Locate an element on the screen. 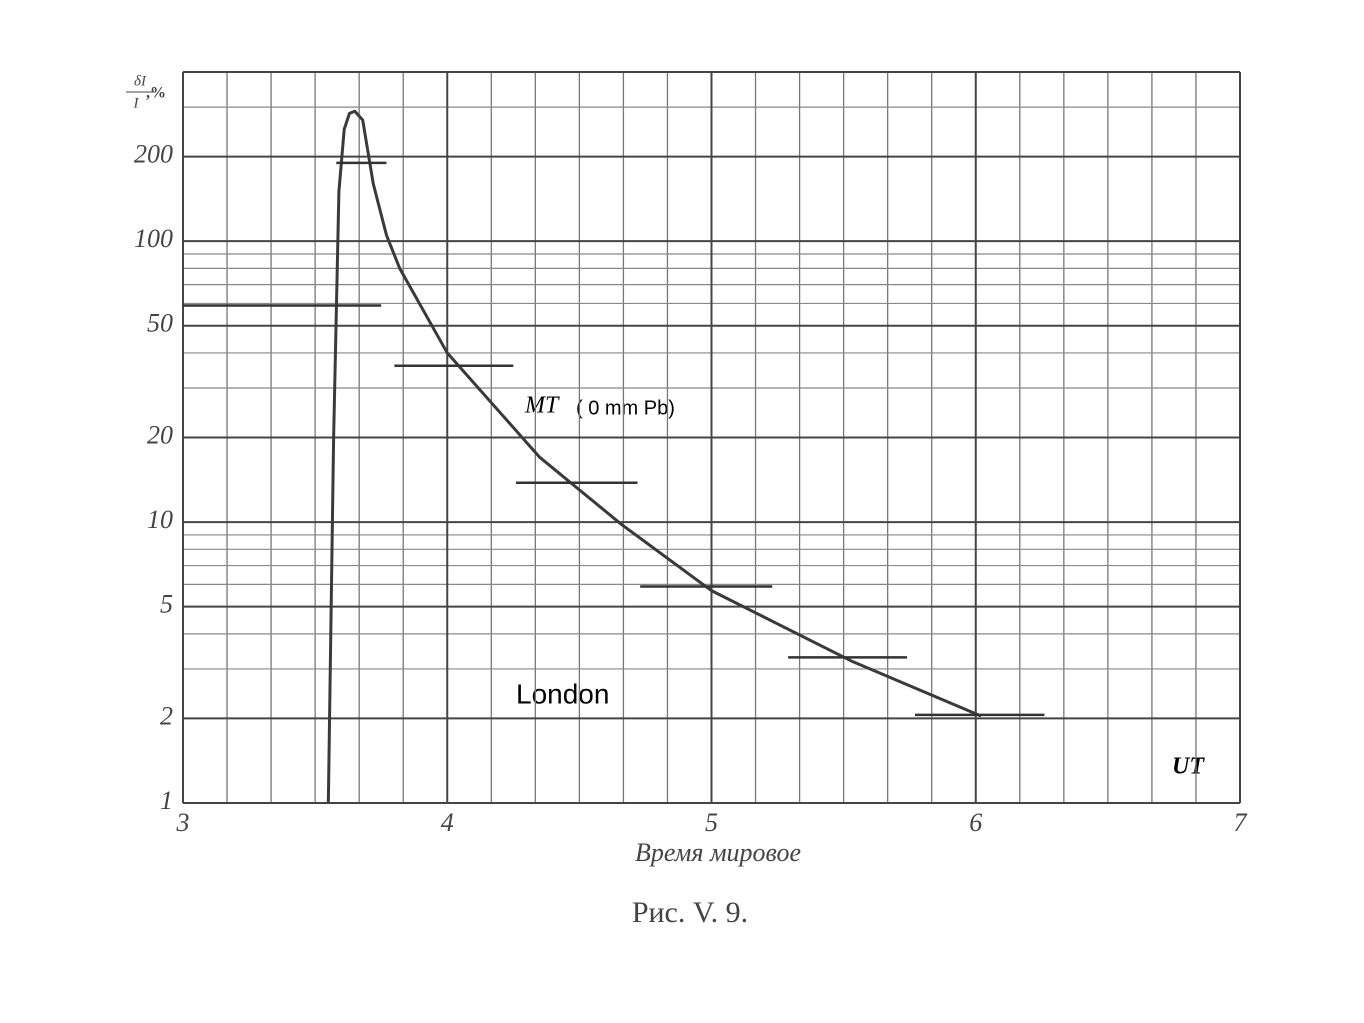 The image size is (1364, 1023). x-tick-label: 3 is located at coordinates (183, 822).